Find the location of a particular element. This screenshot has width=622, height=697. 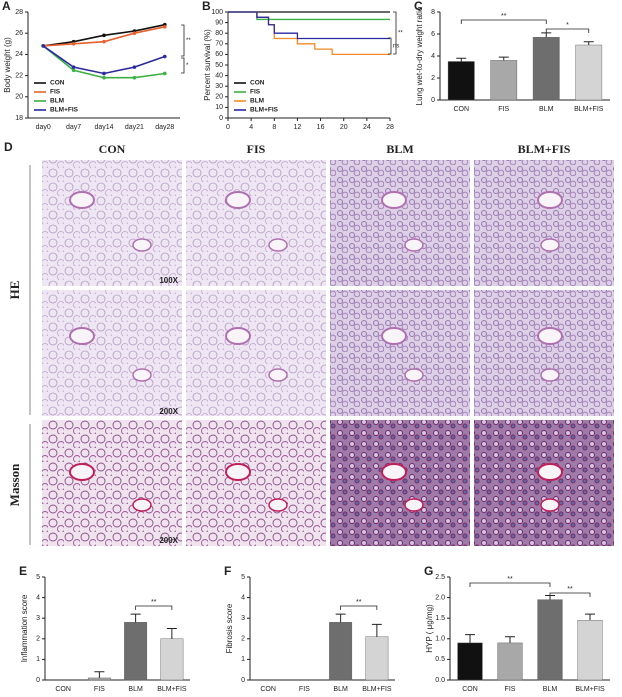

x-tick-label: 16 is located at coordinates (321, 127).